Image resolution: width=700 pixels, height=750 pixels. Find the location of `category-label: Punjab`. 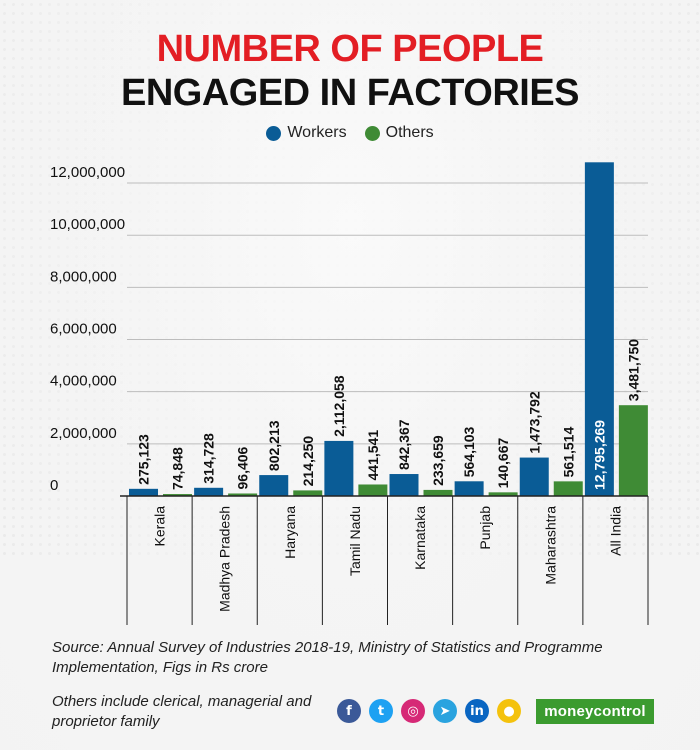

category-label: Punjab is located at coordinates (485, 528).